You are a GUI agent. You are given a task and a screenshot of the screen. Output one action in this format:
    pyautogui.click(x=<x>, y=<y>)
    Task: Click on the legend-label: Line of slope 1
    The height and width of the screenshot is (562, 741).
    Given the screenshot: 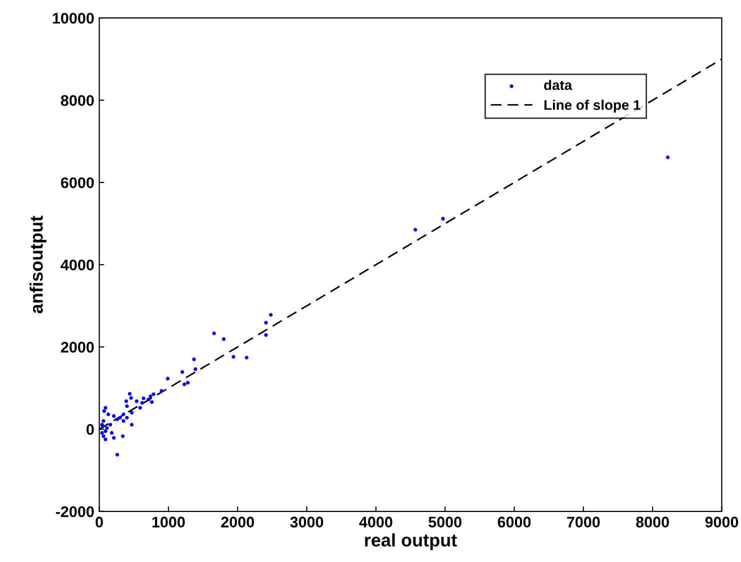 What is the action you would take?
    pyautogui.click(x=592, y=106)
    